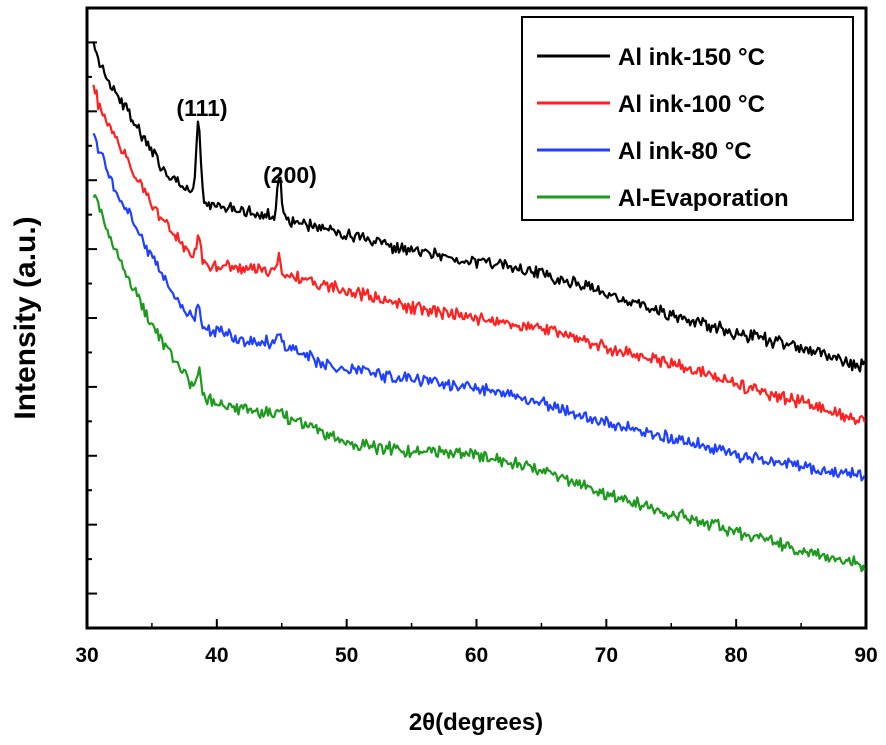  I want to click on x-tick-label-70: 70, so click(606, 655).